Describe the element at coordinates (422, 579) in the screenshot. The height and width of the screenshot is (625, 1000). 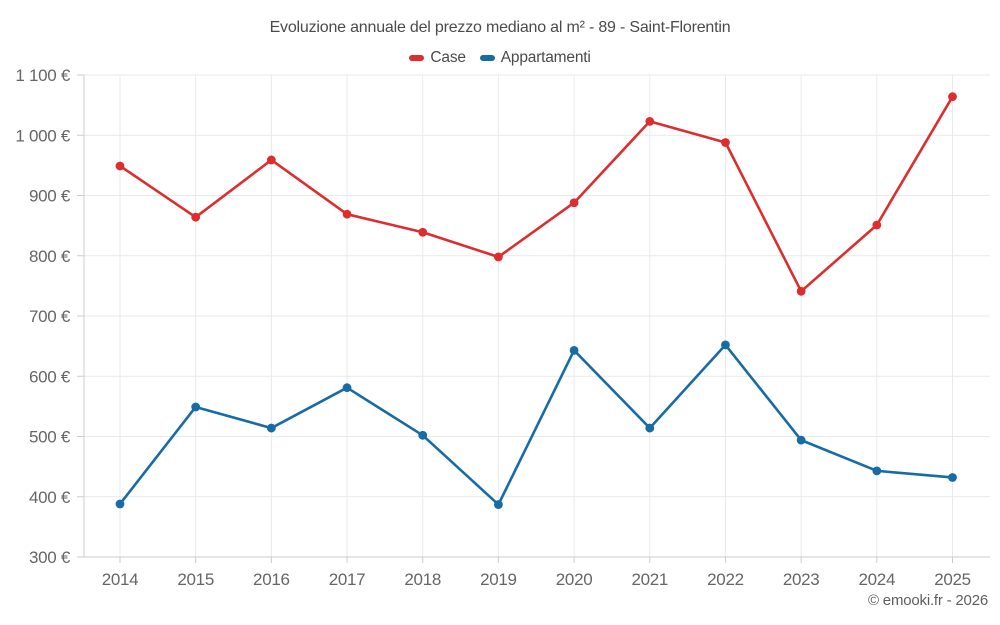
I see `x-tick-label: 2018` at that location.